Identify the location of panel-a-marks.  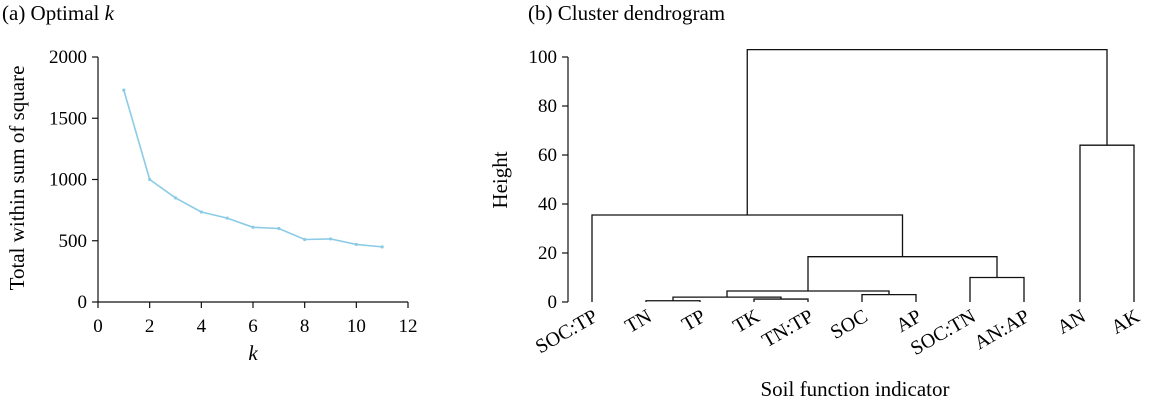
(253, 168).